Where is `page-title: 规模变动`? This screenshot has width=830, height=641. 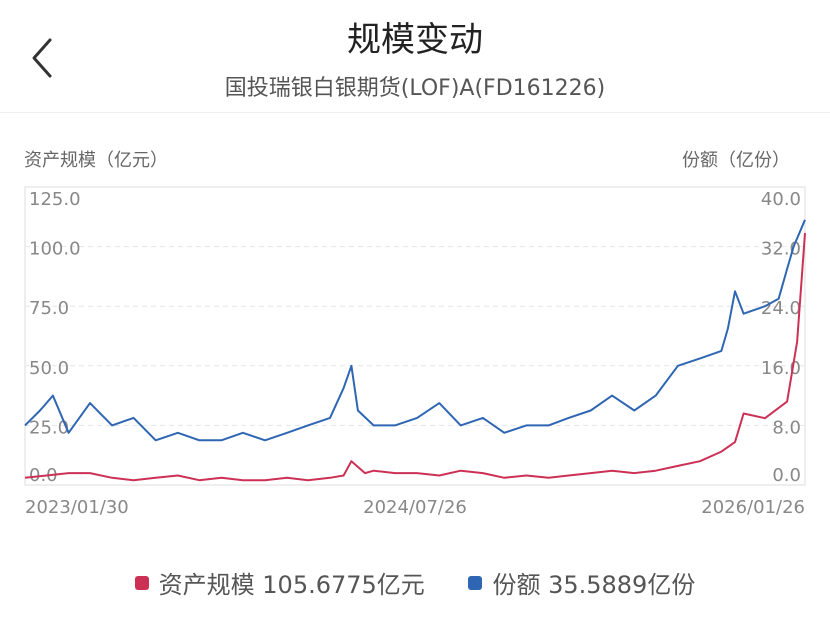
page-title: 规模变动 is located at coordinates (415, 40).